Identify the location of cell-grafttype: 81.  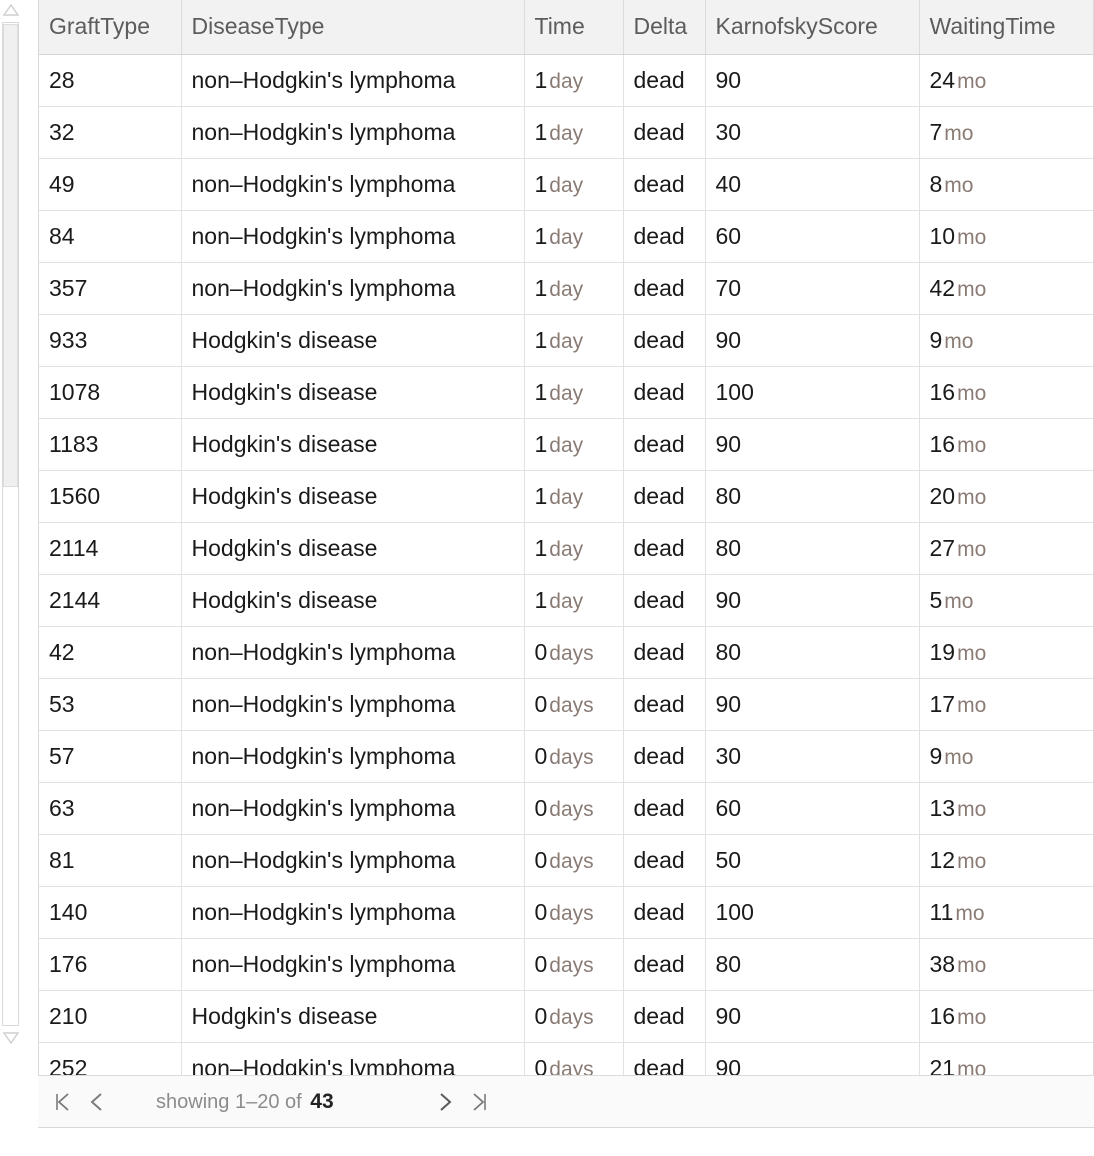
(110, 860).